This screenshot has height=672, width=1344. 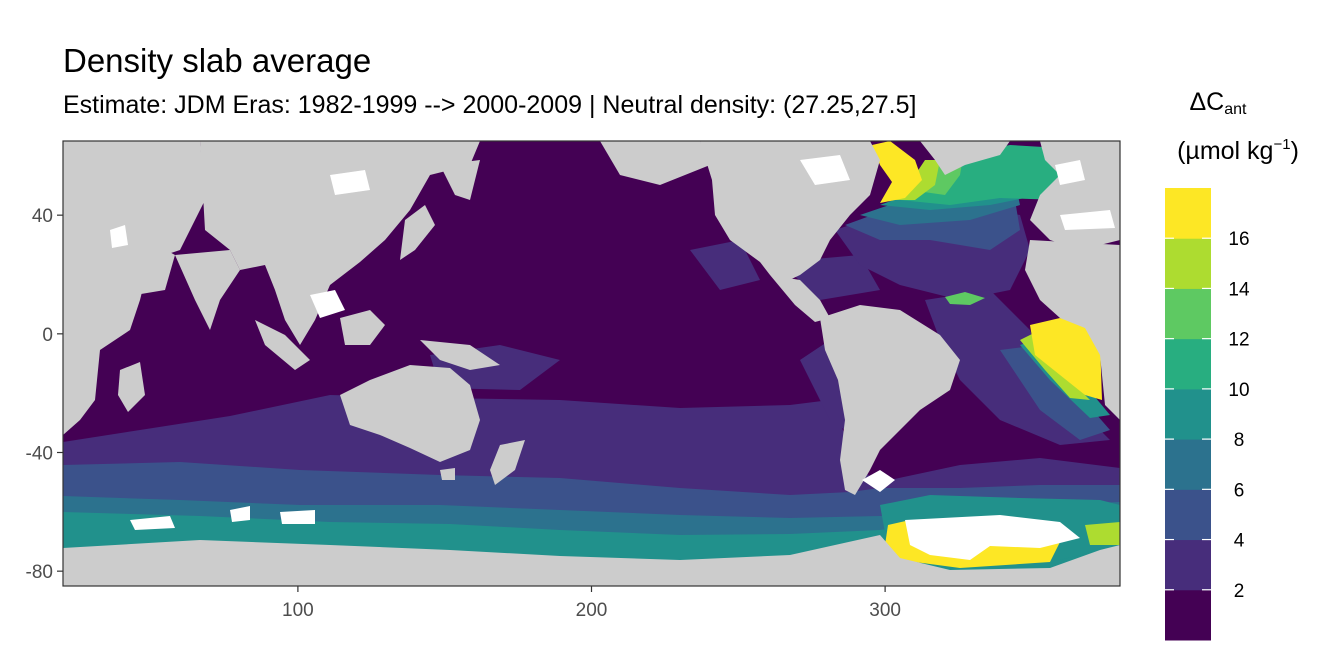 What do you see at coordinates (1238, 390) in the screenshot?
I see `legend-break-label: 10` at bounding box center [1238, 390].